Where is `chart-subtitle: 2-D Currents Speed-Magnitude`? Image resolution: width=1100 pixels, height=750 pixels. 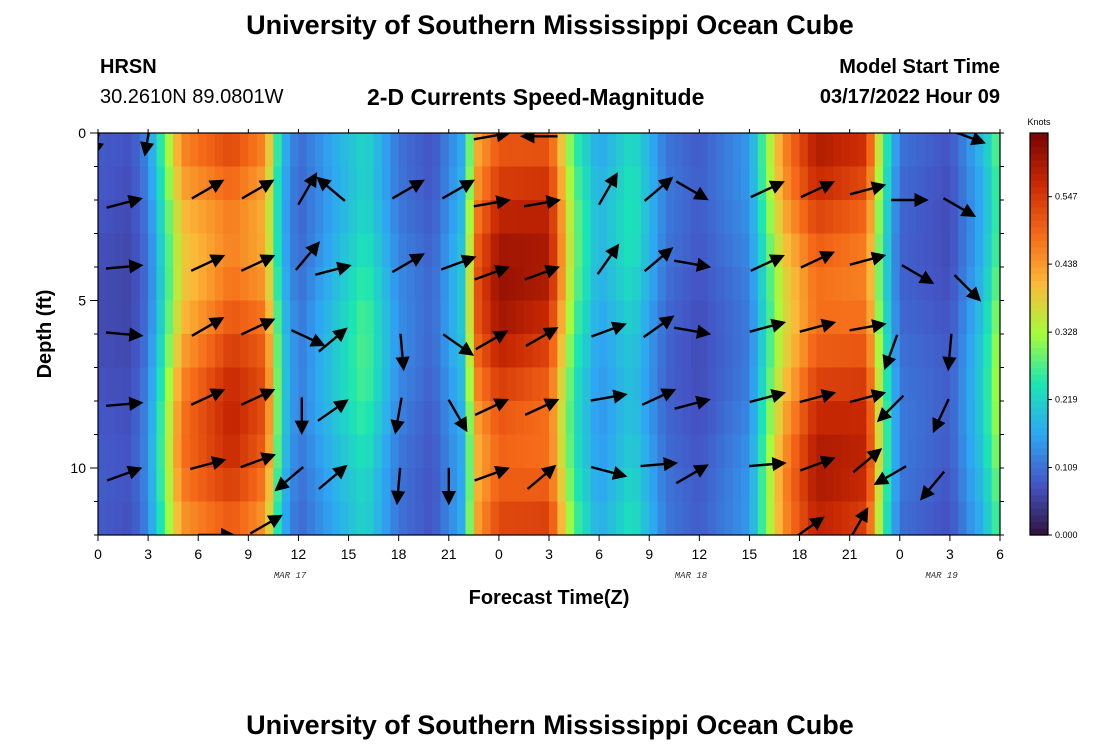 chart-subtitle: 2-D Currents Speed-Magnitude is located at coordinates (536, 97).